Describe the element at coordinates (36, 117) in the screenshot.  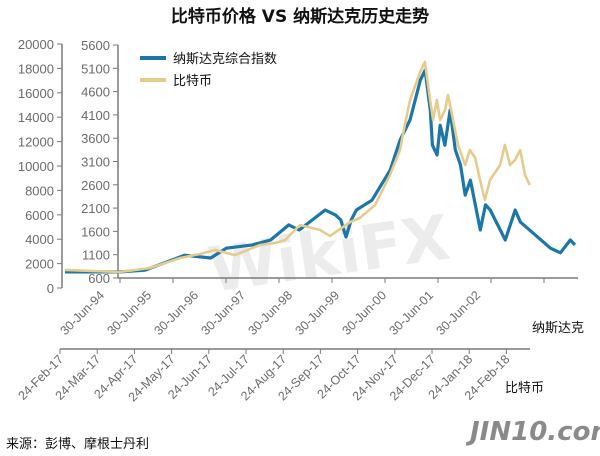
I see `bitcoin-y-tick-label: 14000` at that location.